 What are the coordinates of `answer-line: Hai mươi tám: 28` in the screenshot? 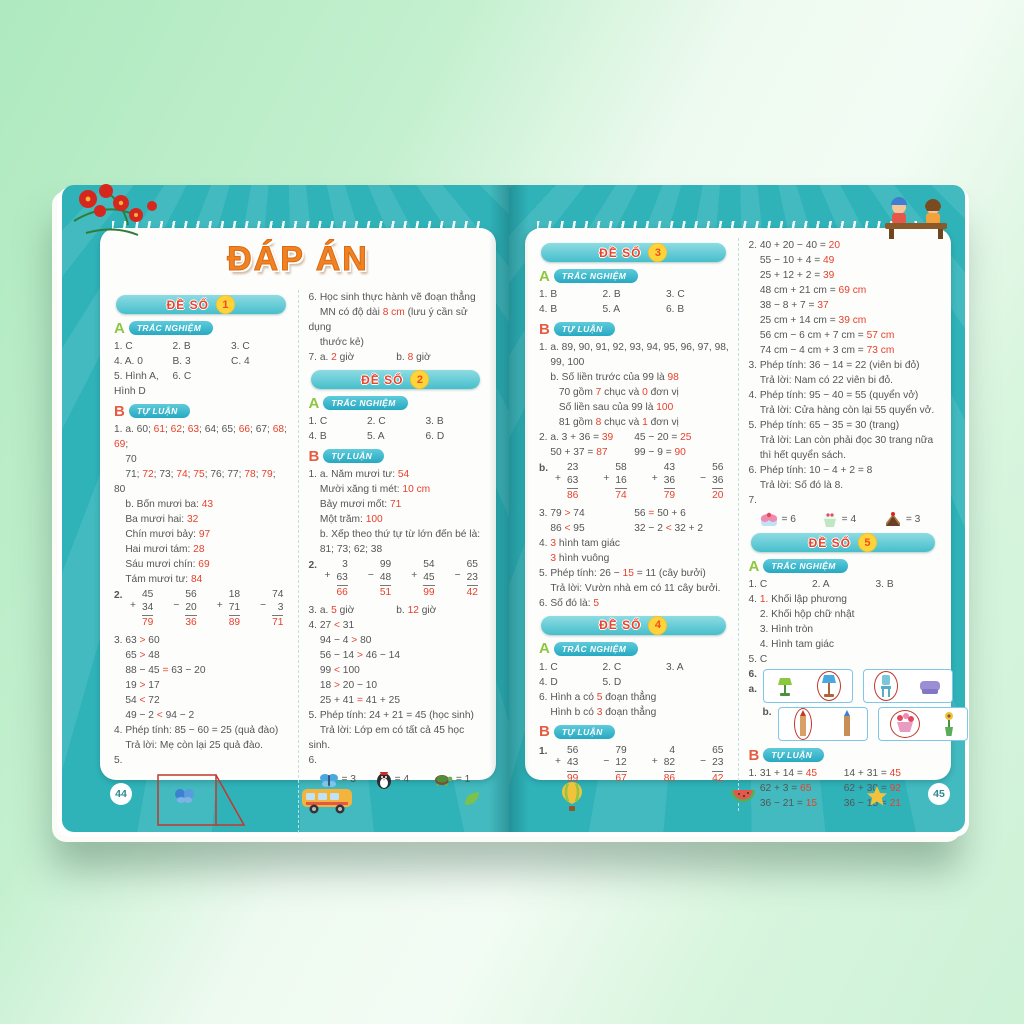 It's located at (159, 549).